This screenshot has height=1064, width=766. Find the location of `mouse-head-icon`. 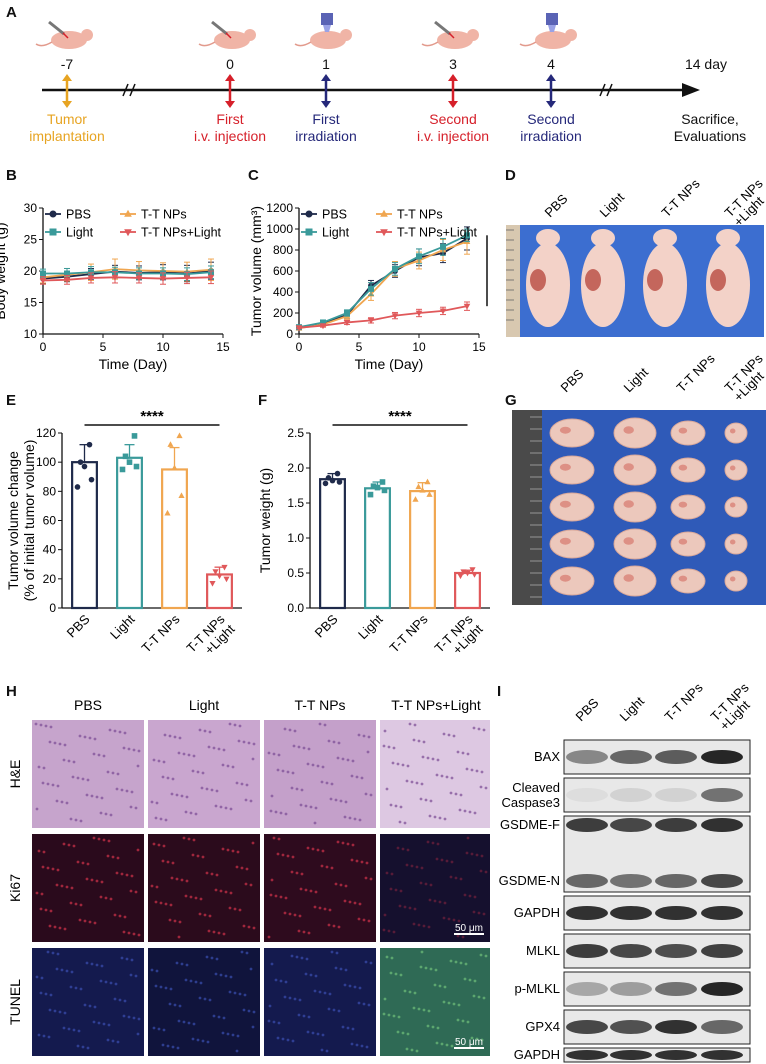

mouse-head-icon is located at coordinates (87, 35).